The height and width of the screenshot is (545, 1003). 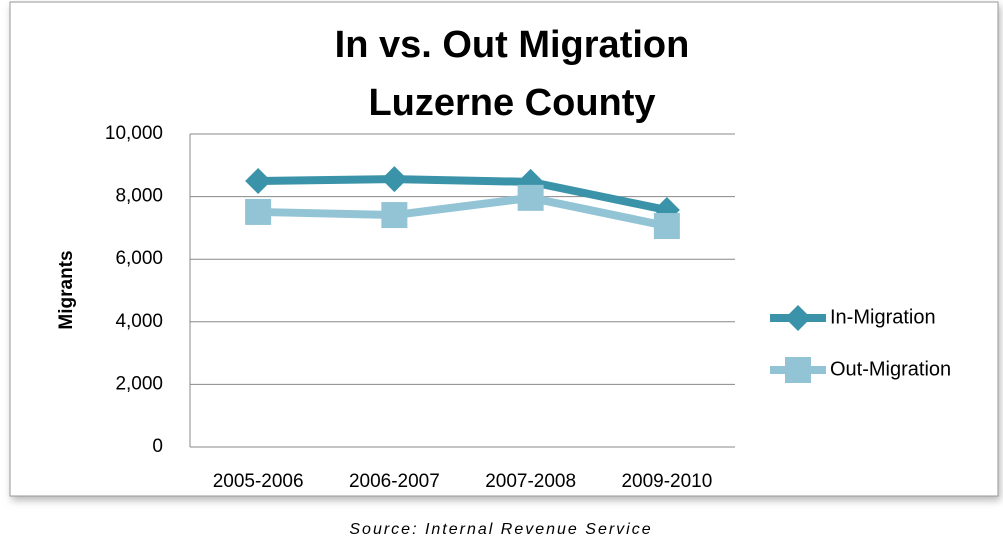 What do you see at coordinates (139, 258) in the screenshot?
I see `y-tick-label: 6,000` at bounding box center [139, 258].